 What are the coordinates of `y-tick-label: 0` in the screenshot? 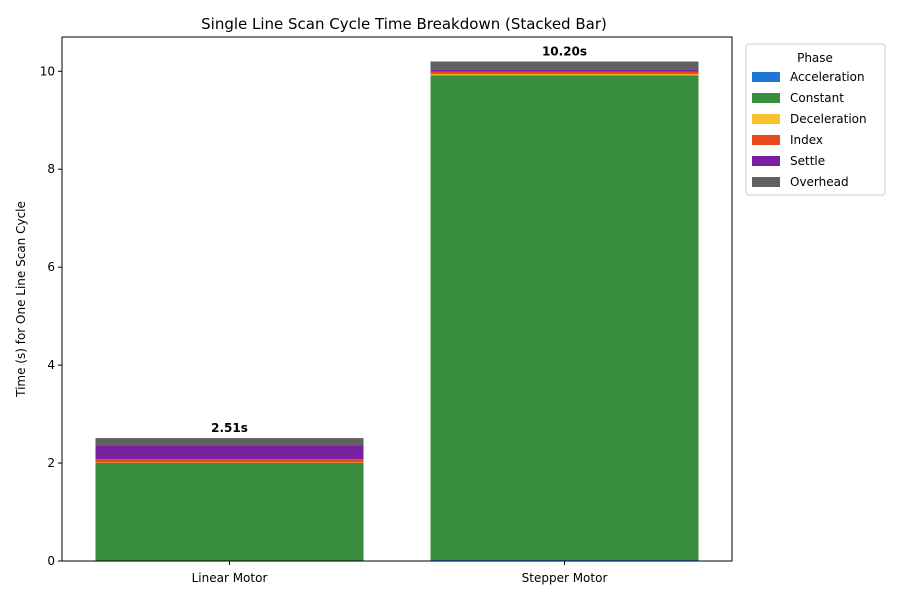 It's located at (51, 561).